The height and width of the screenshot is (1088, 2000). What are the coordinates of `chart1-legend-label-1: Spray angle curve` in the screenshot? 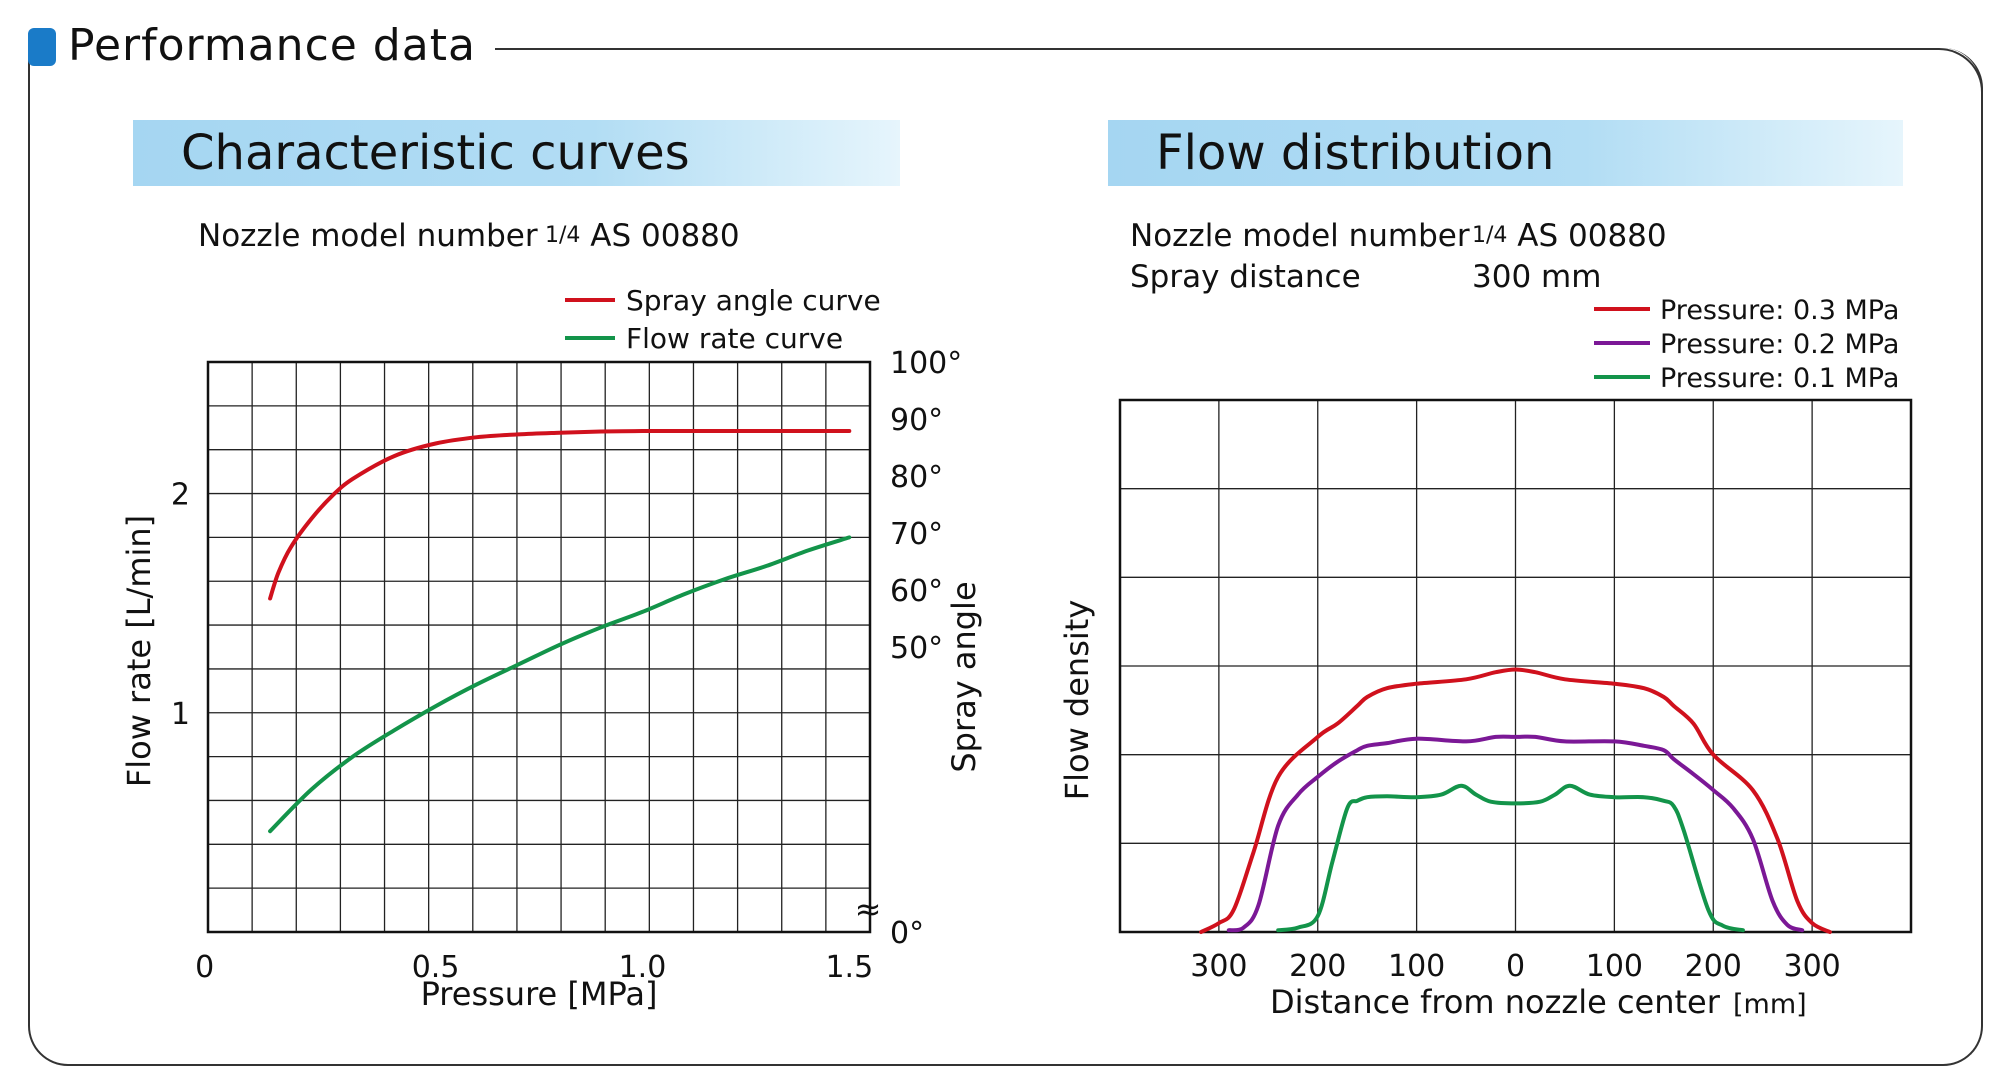 It's located at (753, 300).